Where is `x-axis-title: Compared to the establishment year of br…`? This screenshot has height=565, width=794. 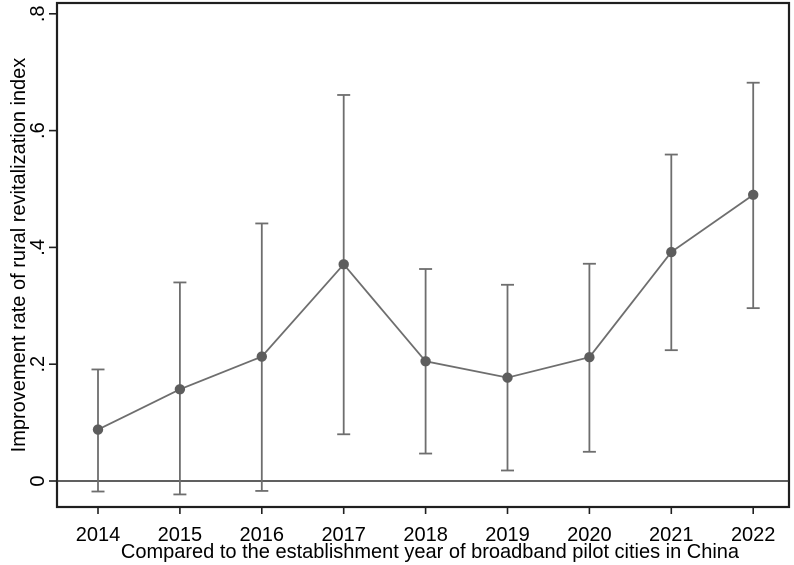 x-axis-title: Compared to the establishment year of br… is located at coordinates (430, 552).